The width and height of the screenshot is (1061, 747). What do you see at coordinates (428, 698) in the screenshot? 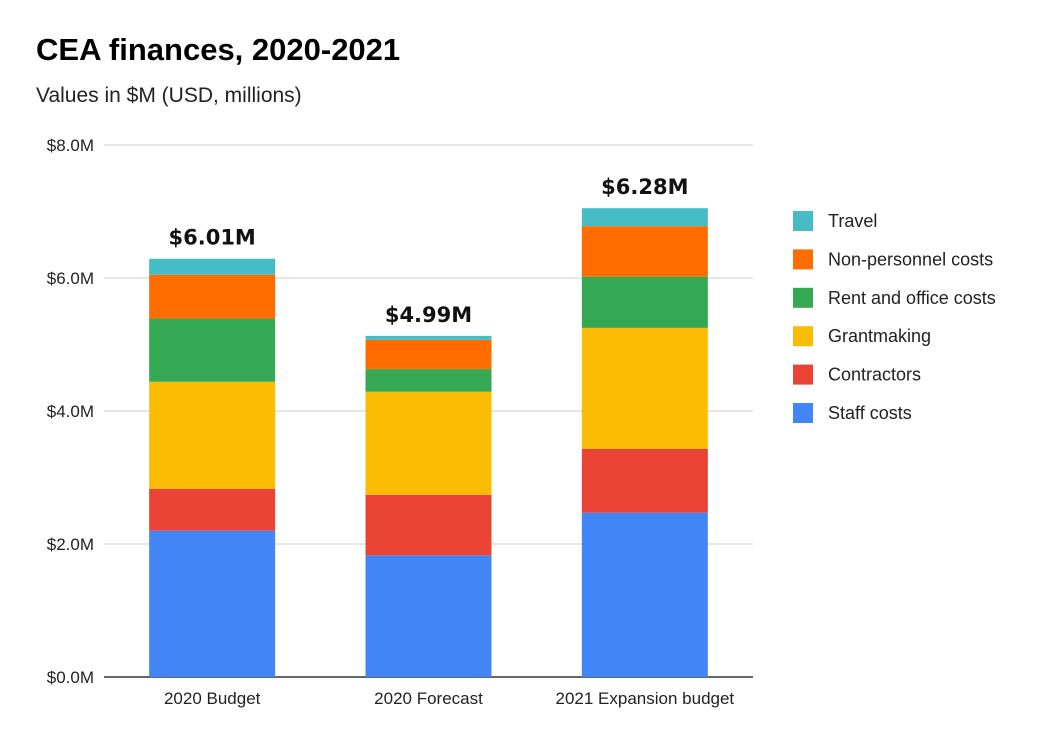
I see `x-tick-label: 2020 Forecast` at bounding box center [428, 698].